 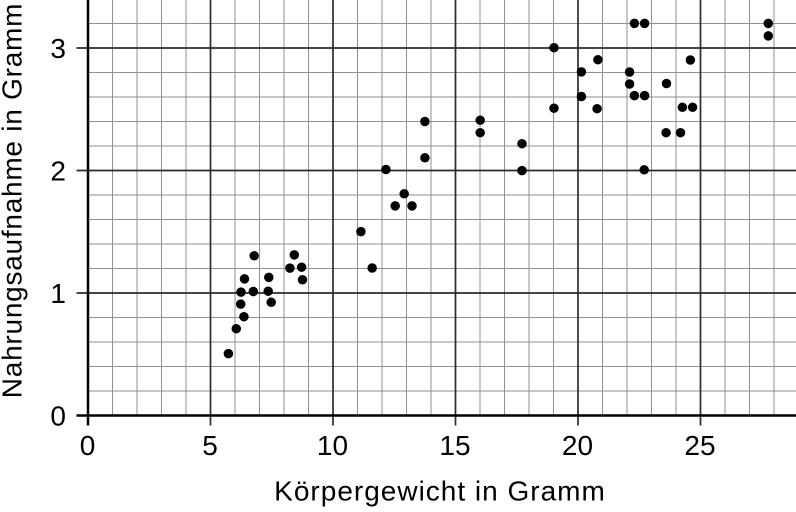 I want to click on svg-text: 25, so click(x=699, y=445).